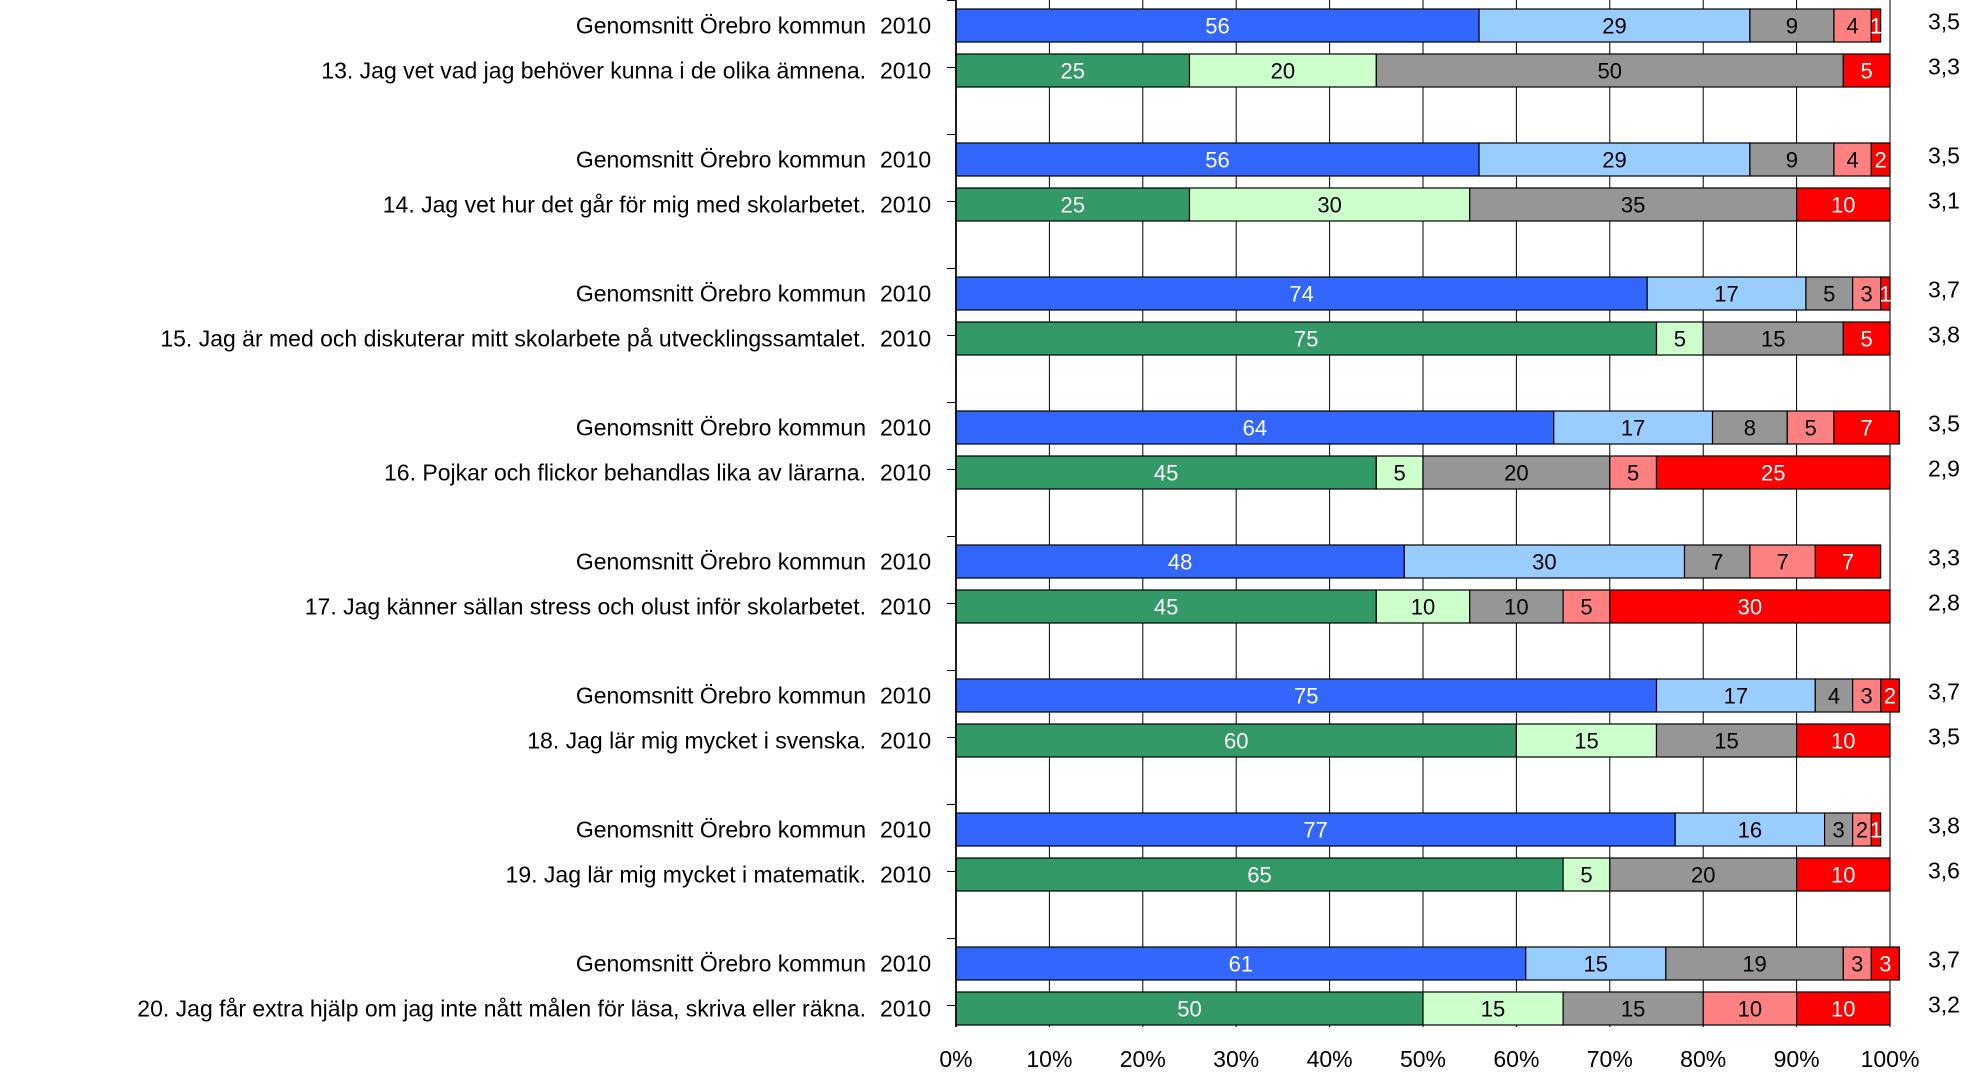  Describe the element at coordinates (1236, 1059) in the screenshot. I see `x-tick-label: 30%` at that location.